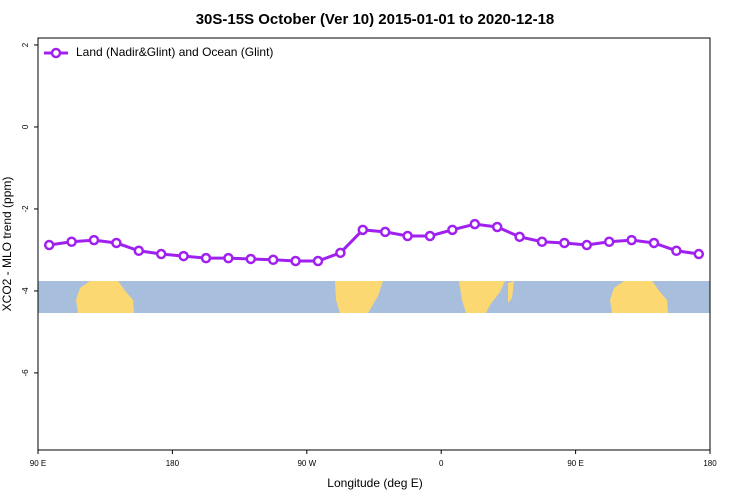  Describe the element at coordinates (7, 244) in the screenshot. I see `y-axis-label: XCO2 - MLO trend (ppm)` at that location.